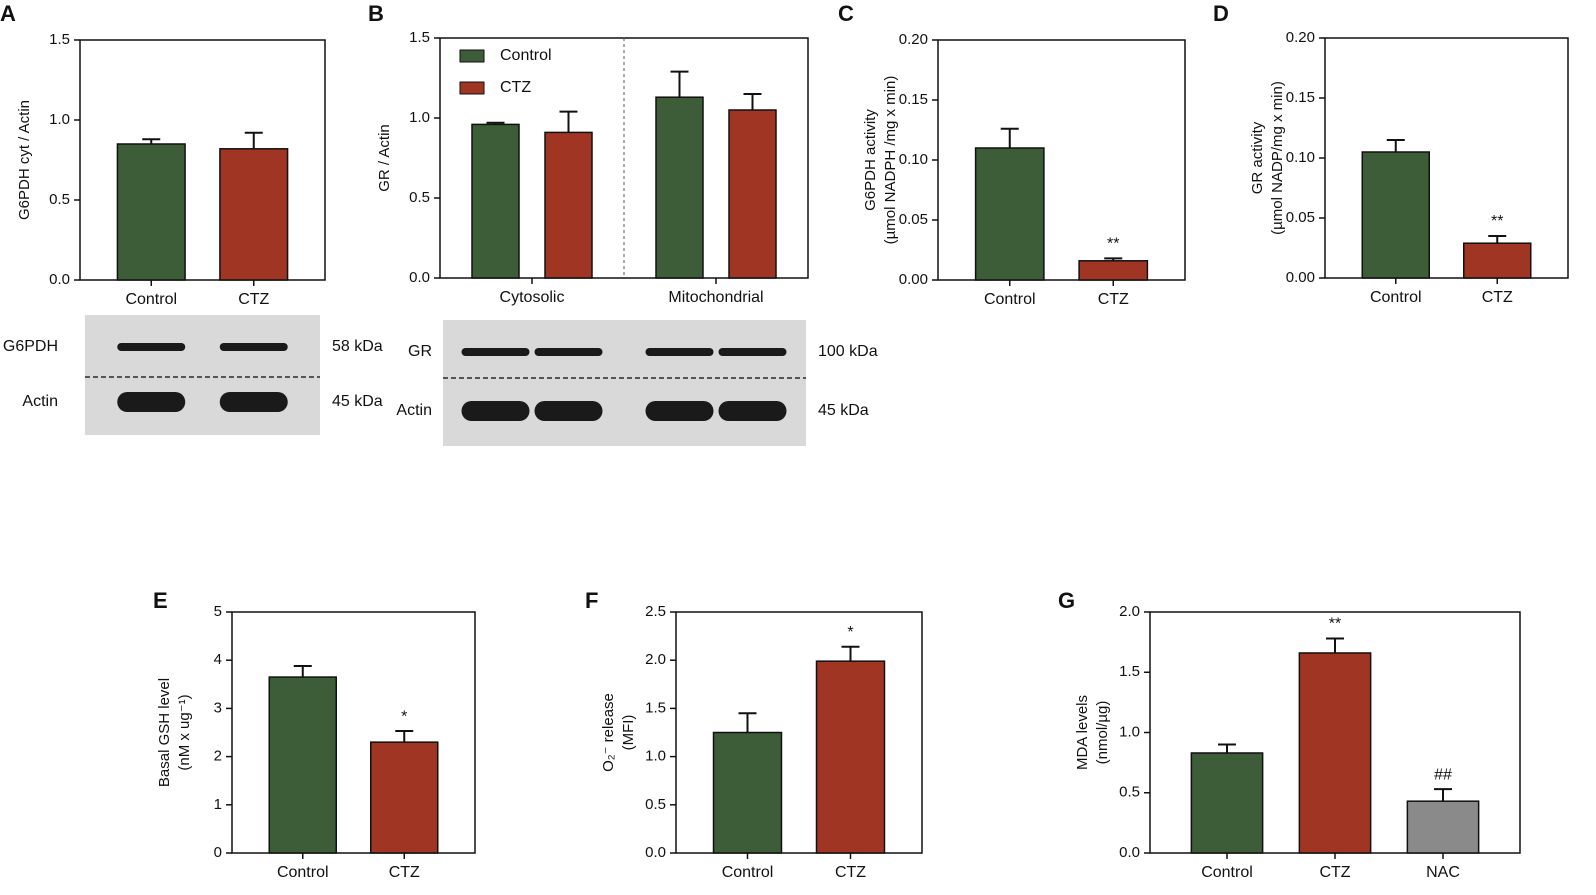  I want to click on y-axis-label: (nM x ug⁻¹), so click(184, 732).